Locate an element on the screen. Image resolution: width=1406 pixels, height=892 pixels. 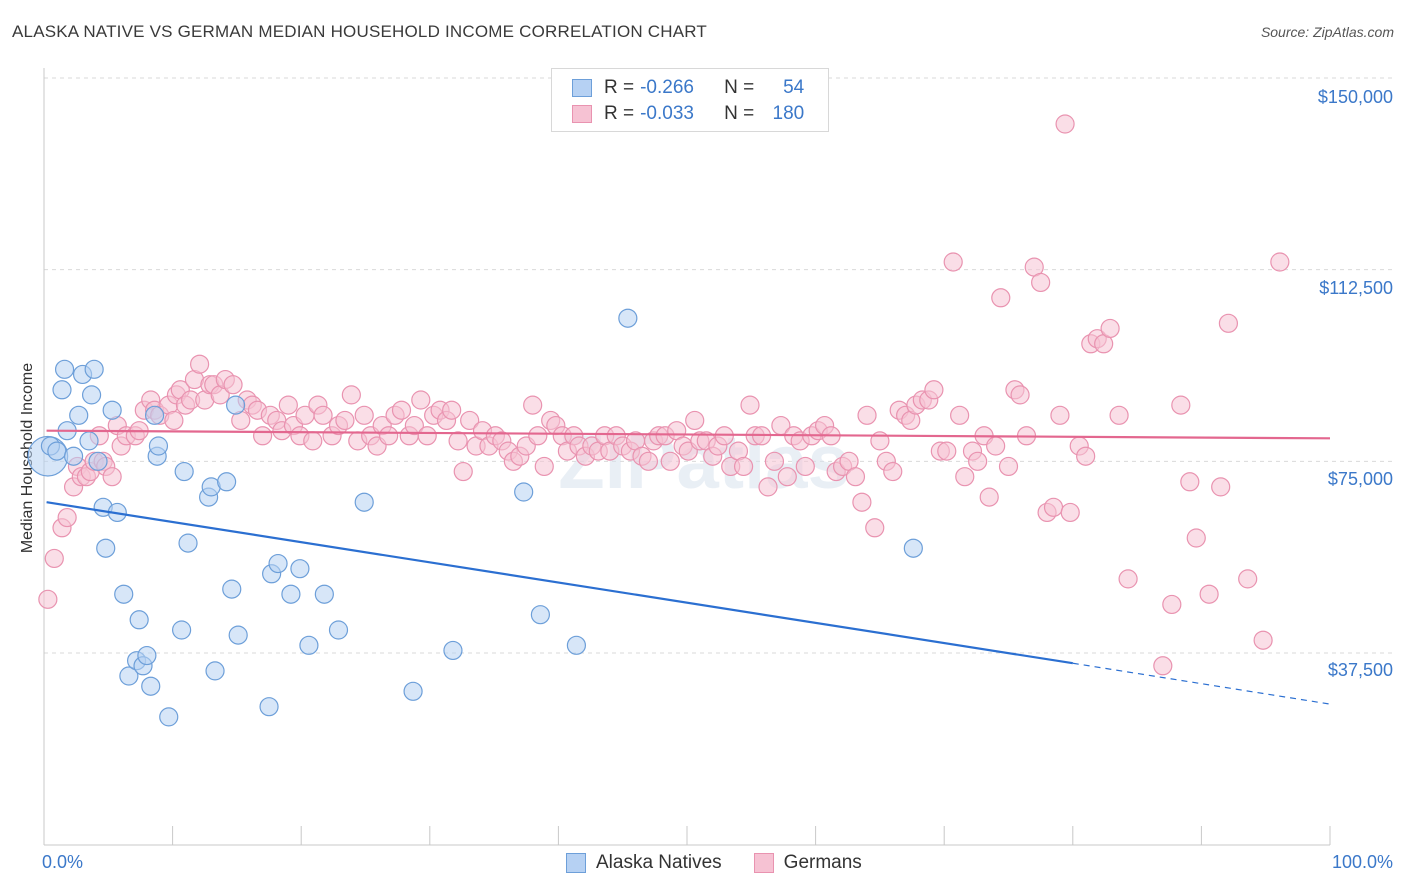
legend-item-germans: Germans is located at coordinates (807, 863).